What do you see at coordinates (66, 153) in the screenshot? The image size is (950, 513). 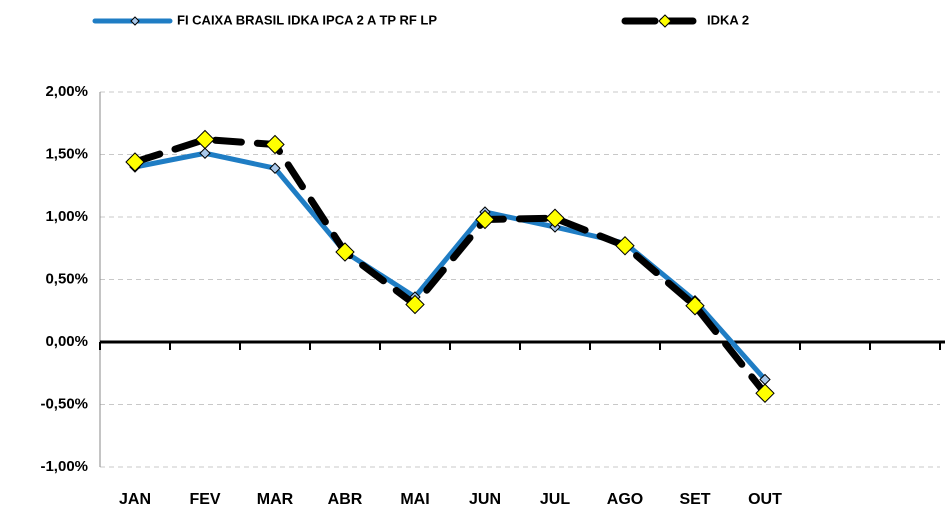 I see `y-tick-label: 1,50%` at bounding box center [66, 153].